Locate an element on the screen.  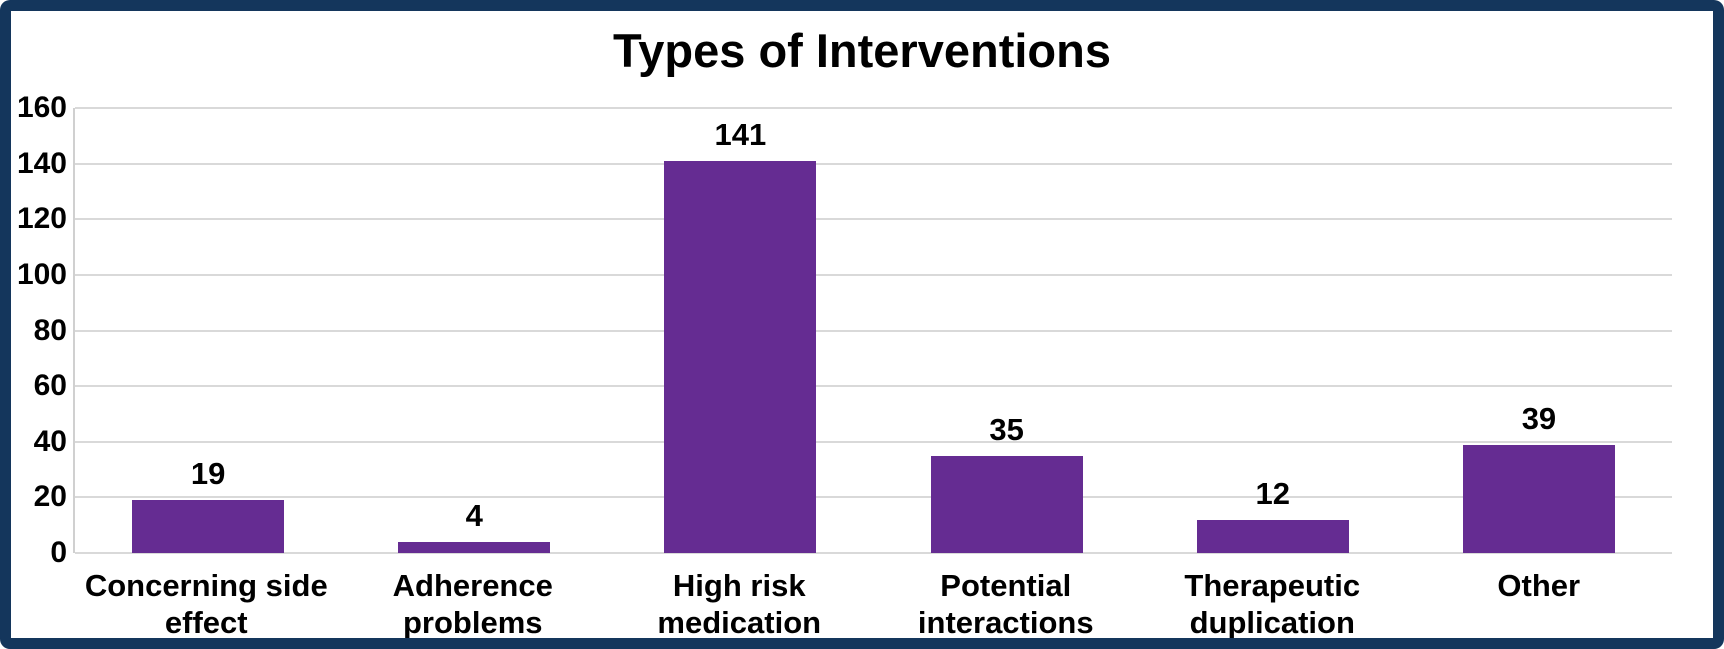
x-tick-label-line: medication is located at coordinates (739, 622).